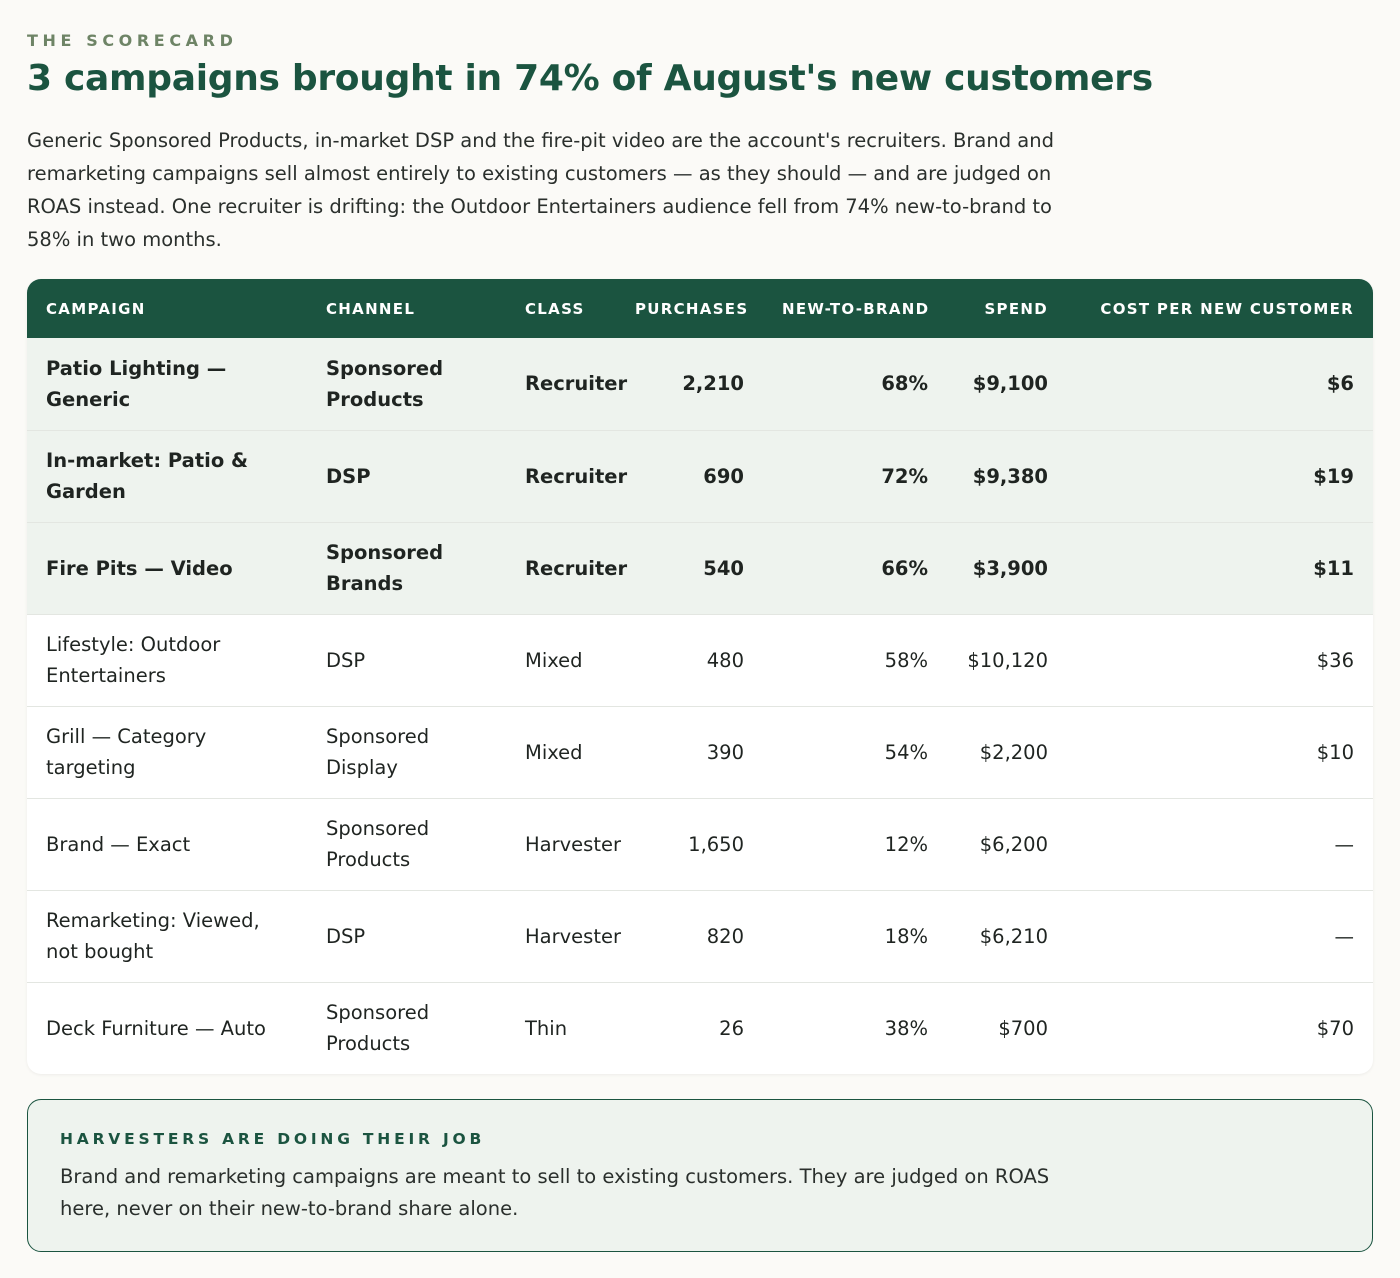  What do you see at coordinates (906, 936) in the screenshot?
I see `new-to-brand-cell: 18%` at bounding box center [906, 936].